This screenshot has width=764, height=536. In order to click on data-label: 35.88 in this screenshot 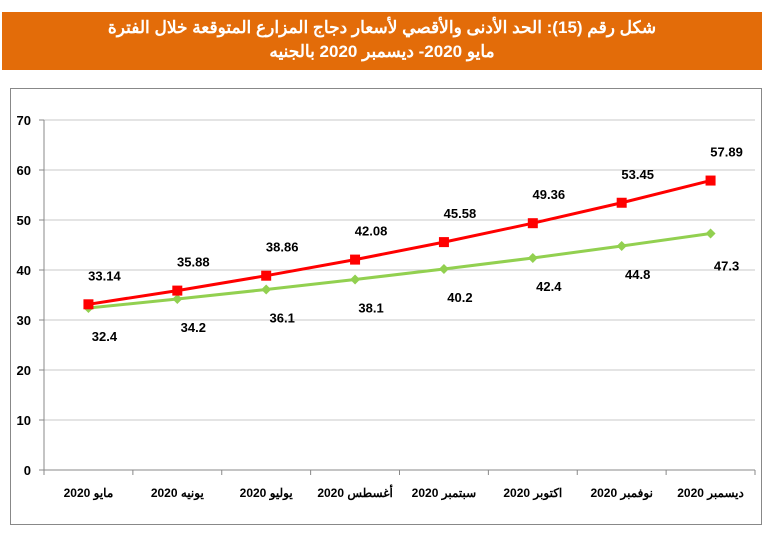, I will do `click(193, 262)`.